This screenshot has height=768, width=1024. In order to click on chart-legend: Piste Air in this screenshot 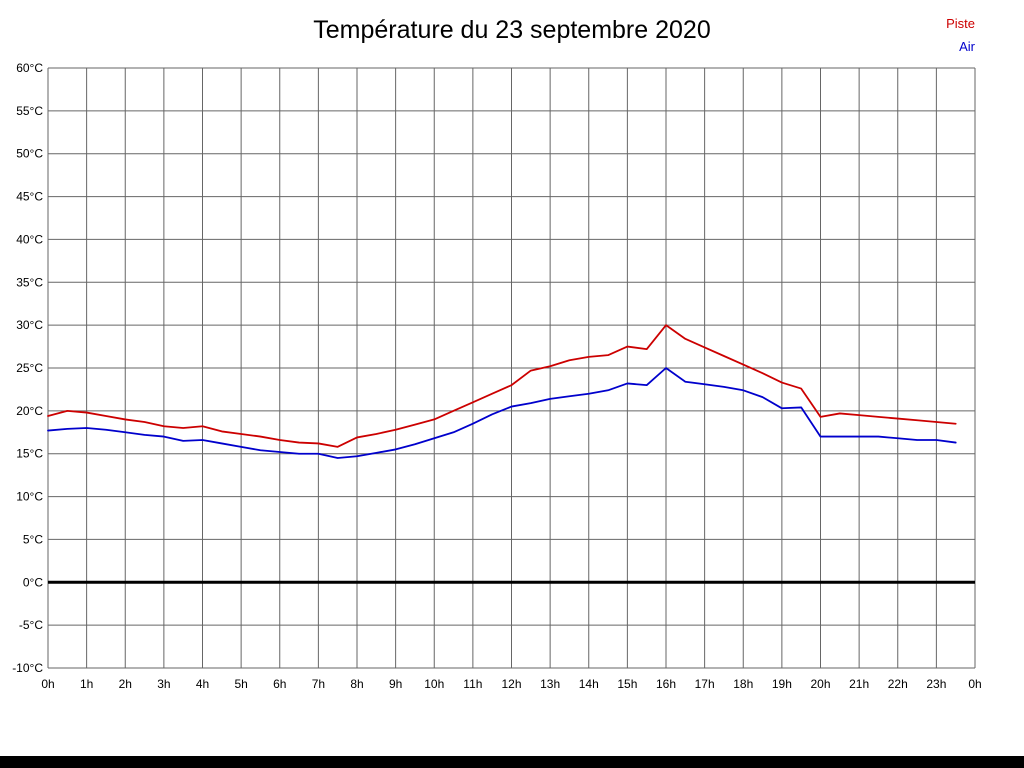, I will do `click(960, 35)`.